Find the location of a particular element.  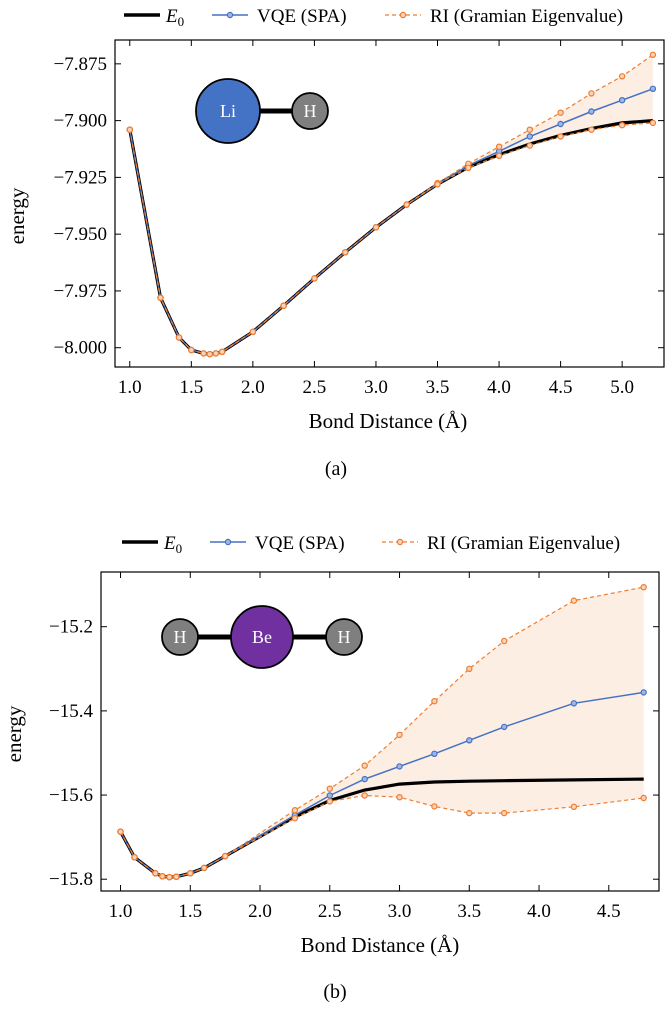

y-tick-label: −7.875 is located at coordinates (80, 64).